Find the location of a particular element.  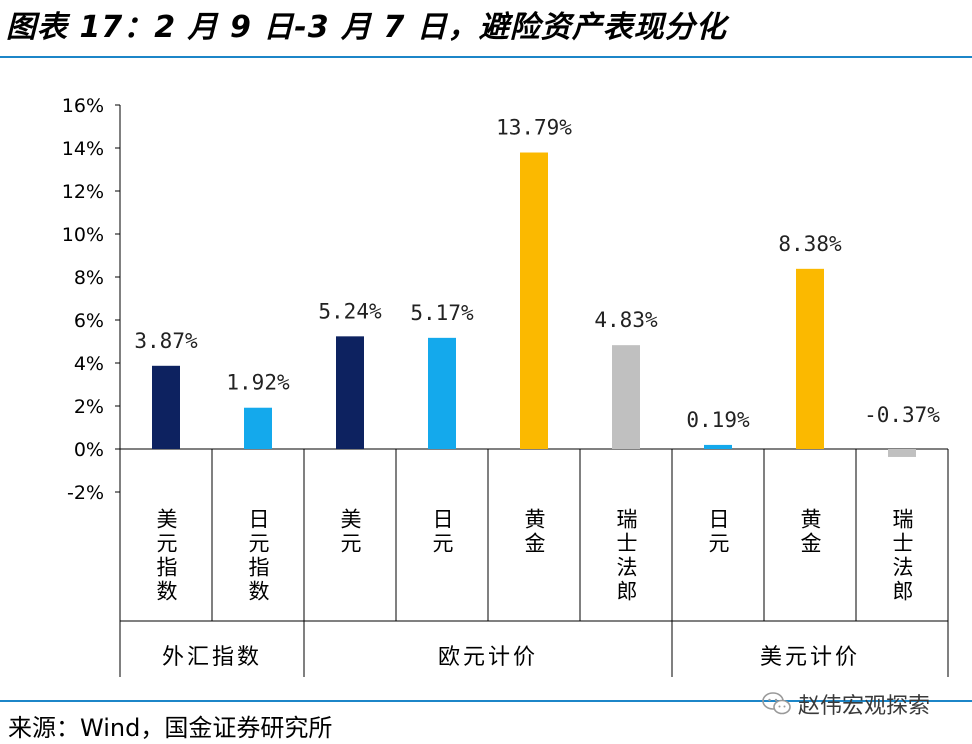

wechat-icon is located at coordinates (776, 703).